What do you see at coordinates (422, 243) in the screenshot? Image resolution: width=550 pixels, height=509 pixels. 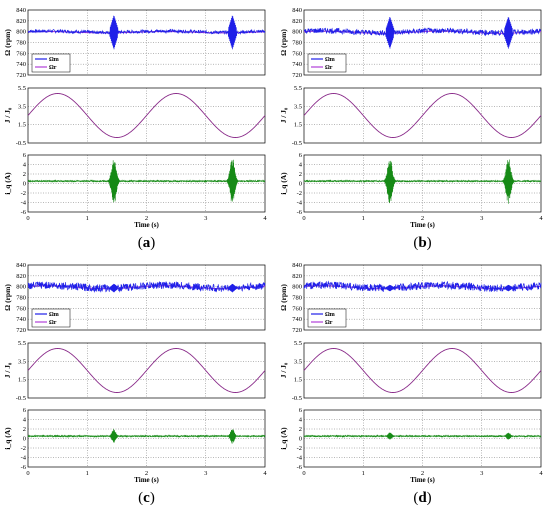 I see `panel-caption: (b)` at bounding box center [422, 243].